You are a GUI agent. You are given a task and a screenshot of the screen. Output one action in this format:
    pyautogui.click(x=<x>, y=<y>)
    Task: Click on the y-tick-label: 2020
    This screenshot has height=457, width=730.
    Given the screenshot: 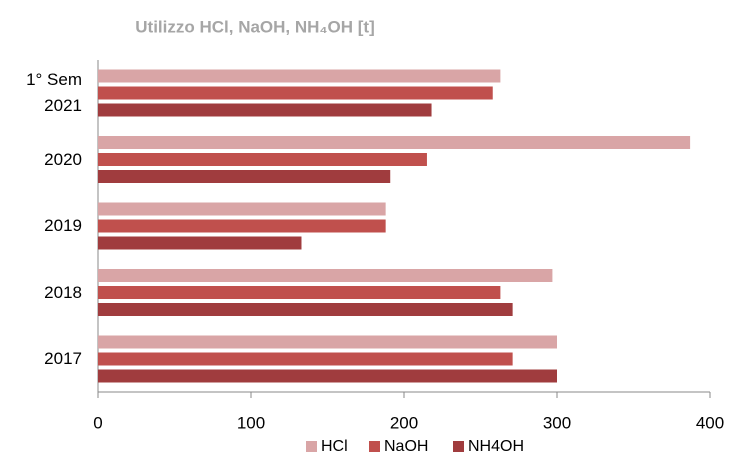 What is the action you would take?
    pyautogui.click(x=63, y=159)
    